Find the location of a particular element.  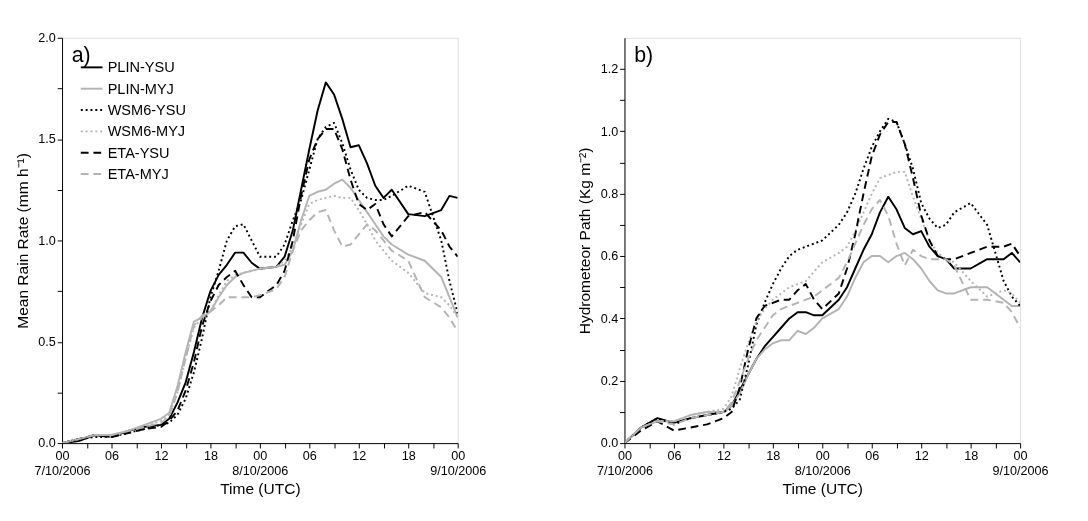

y-tick-label: 2.0 is located at coordinates (47, 38).